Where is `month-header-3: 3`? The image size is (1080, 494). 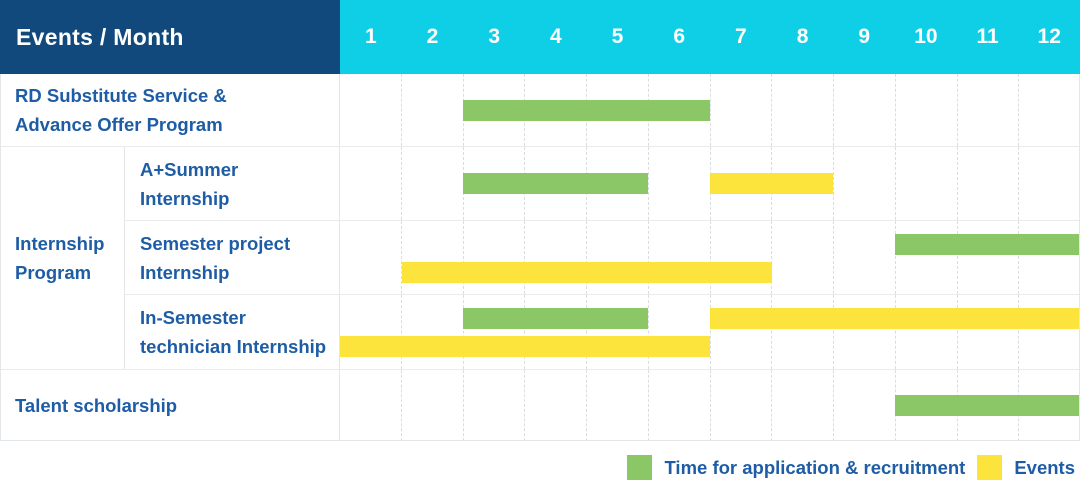 month-header-3: 3 is located at coordinates (494, 36).